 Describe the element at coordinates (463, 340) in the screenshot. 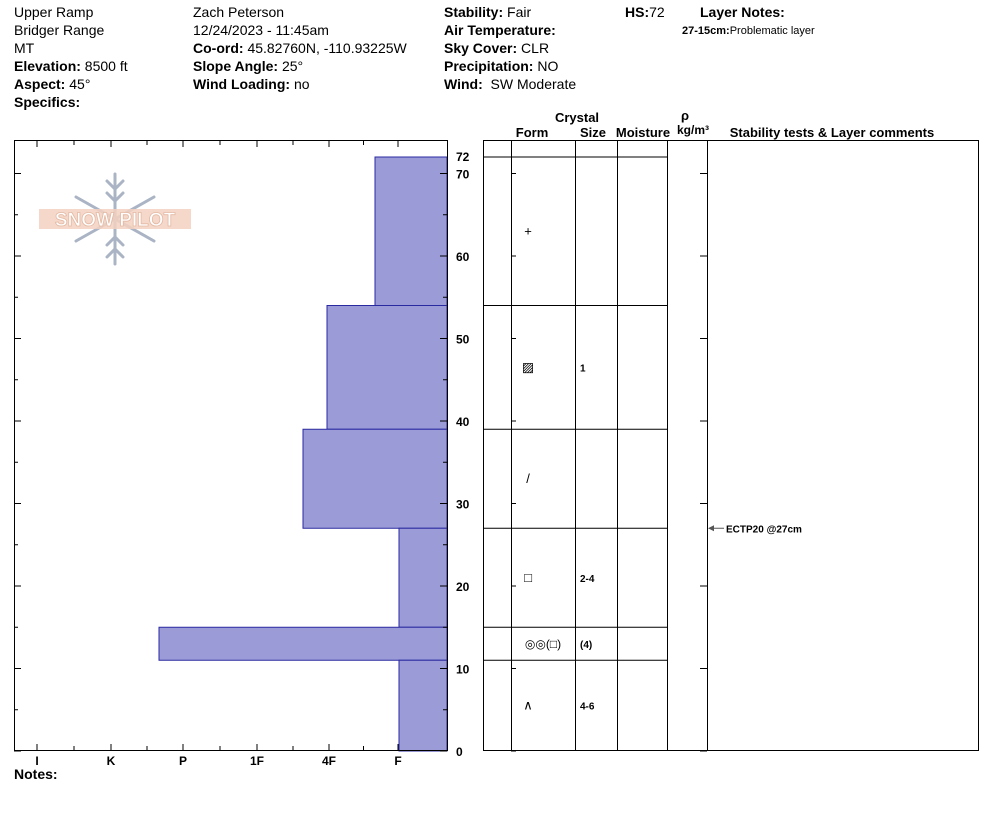

I see `depth-tick-label: 50` at that location.